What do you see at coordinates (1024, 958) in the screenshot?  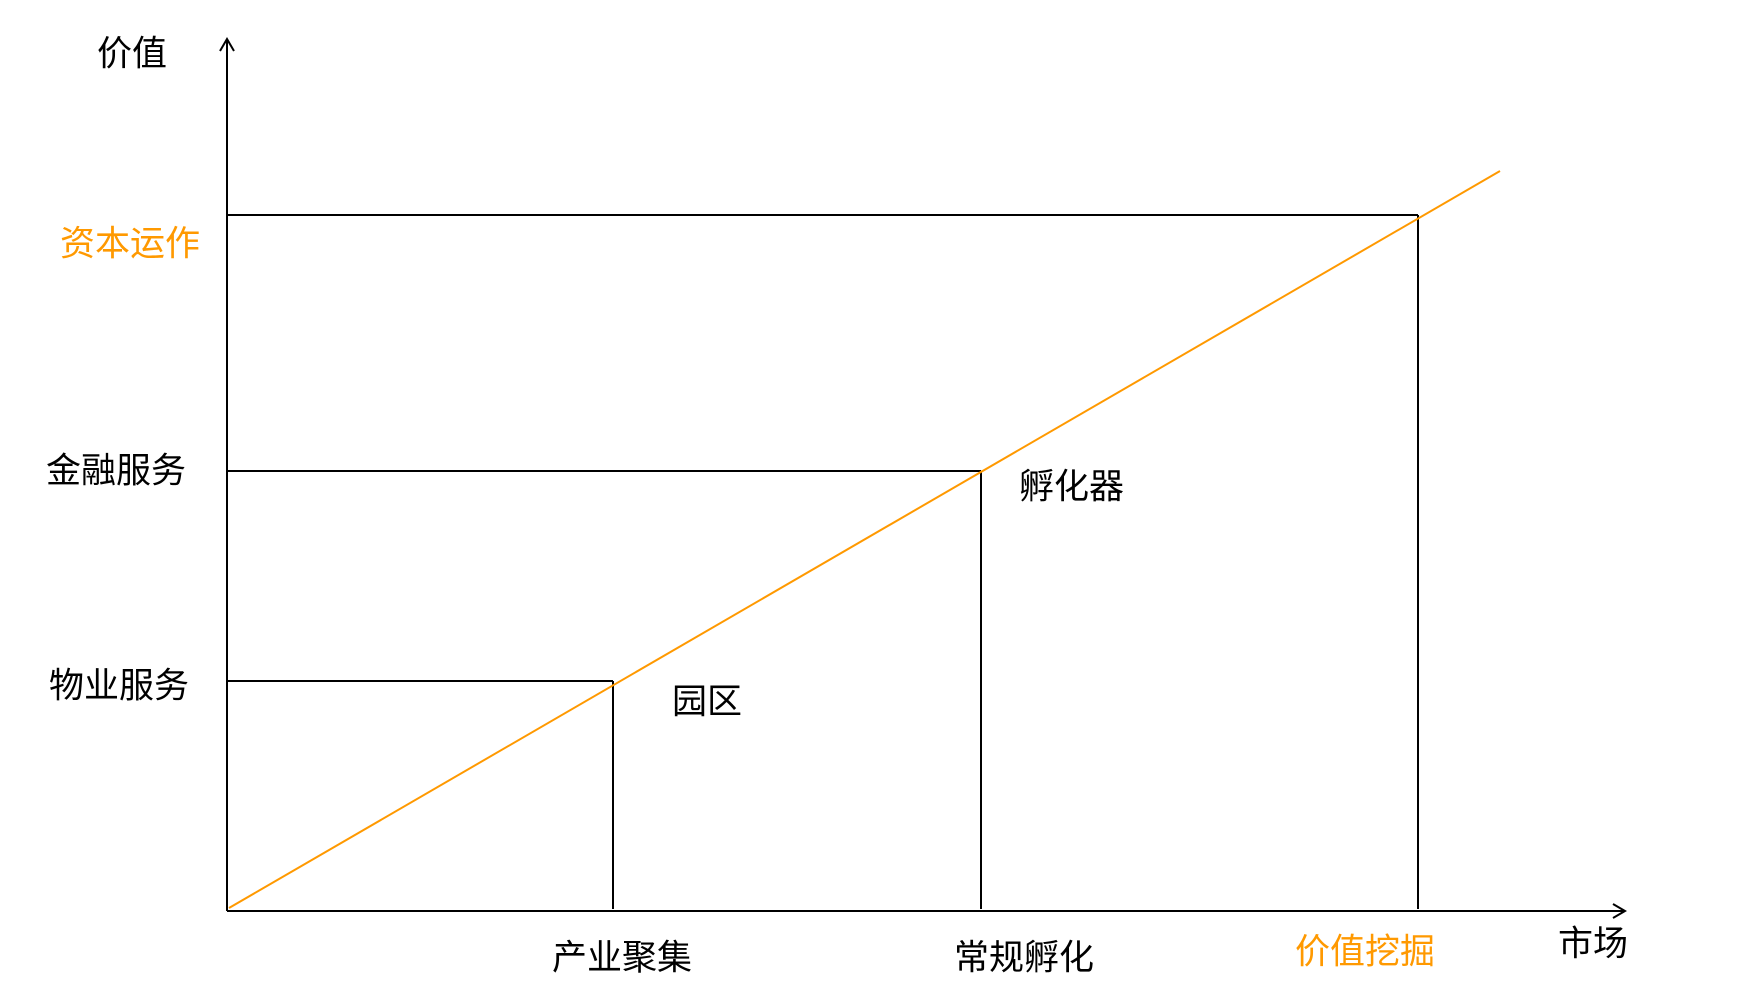 I see `x-stage-label-incubation: 常规孵化` at bounding box center [1024, 958].